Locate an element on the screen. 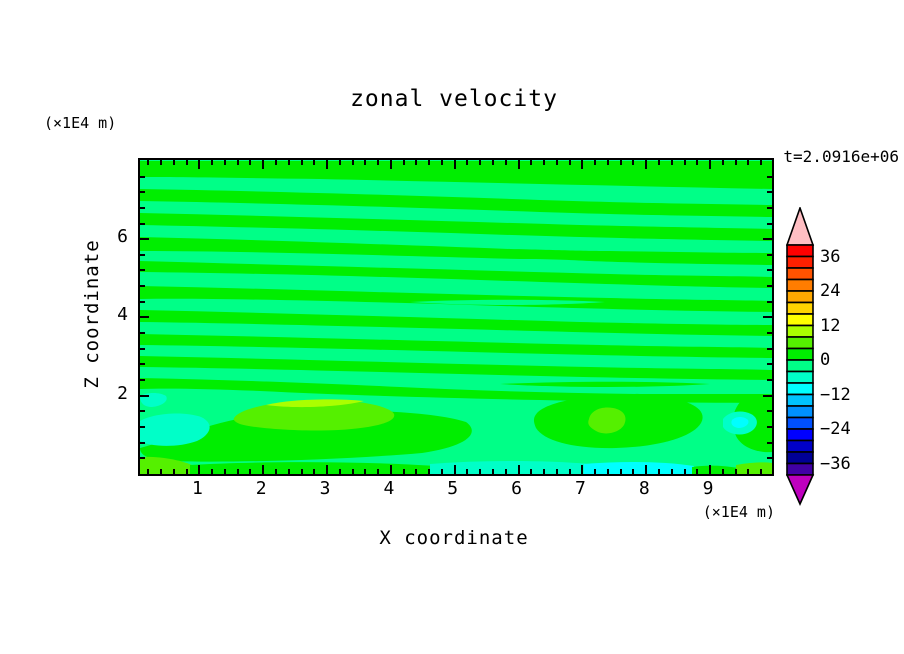 This screenshot has width=904, height=654. x-tick-label: 7 is located at coordinates (580, 488).